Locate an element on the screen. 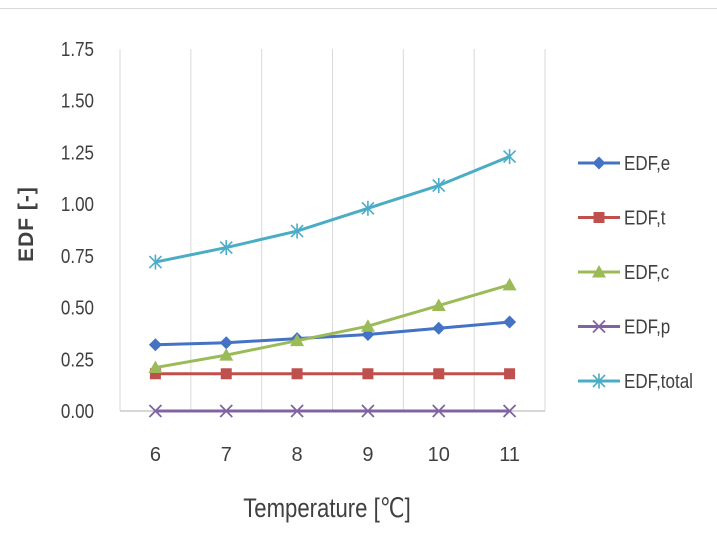  series-edf-total is located at coordinates (332, 209).